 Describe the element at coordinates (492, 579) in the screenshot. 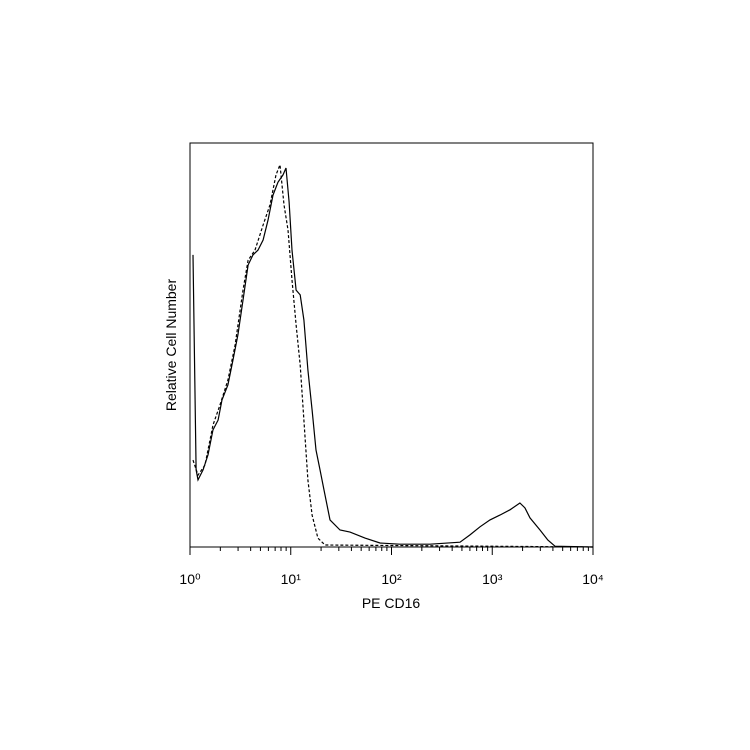

I see `x-tick-label: 10³` at that location.